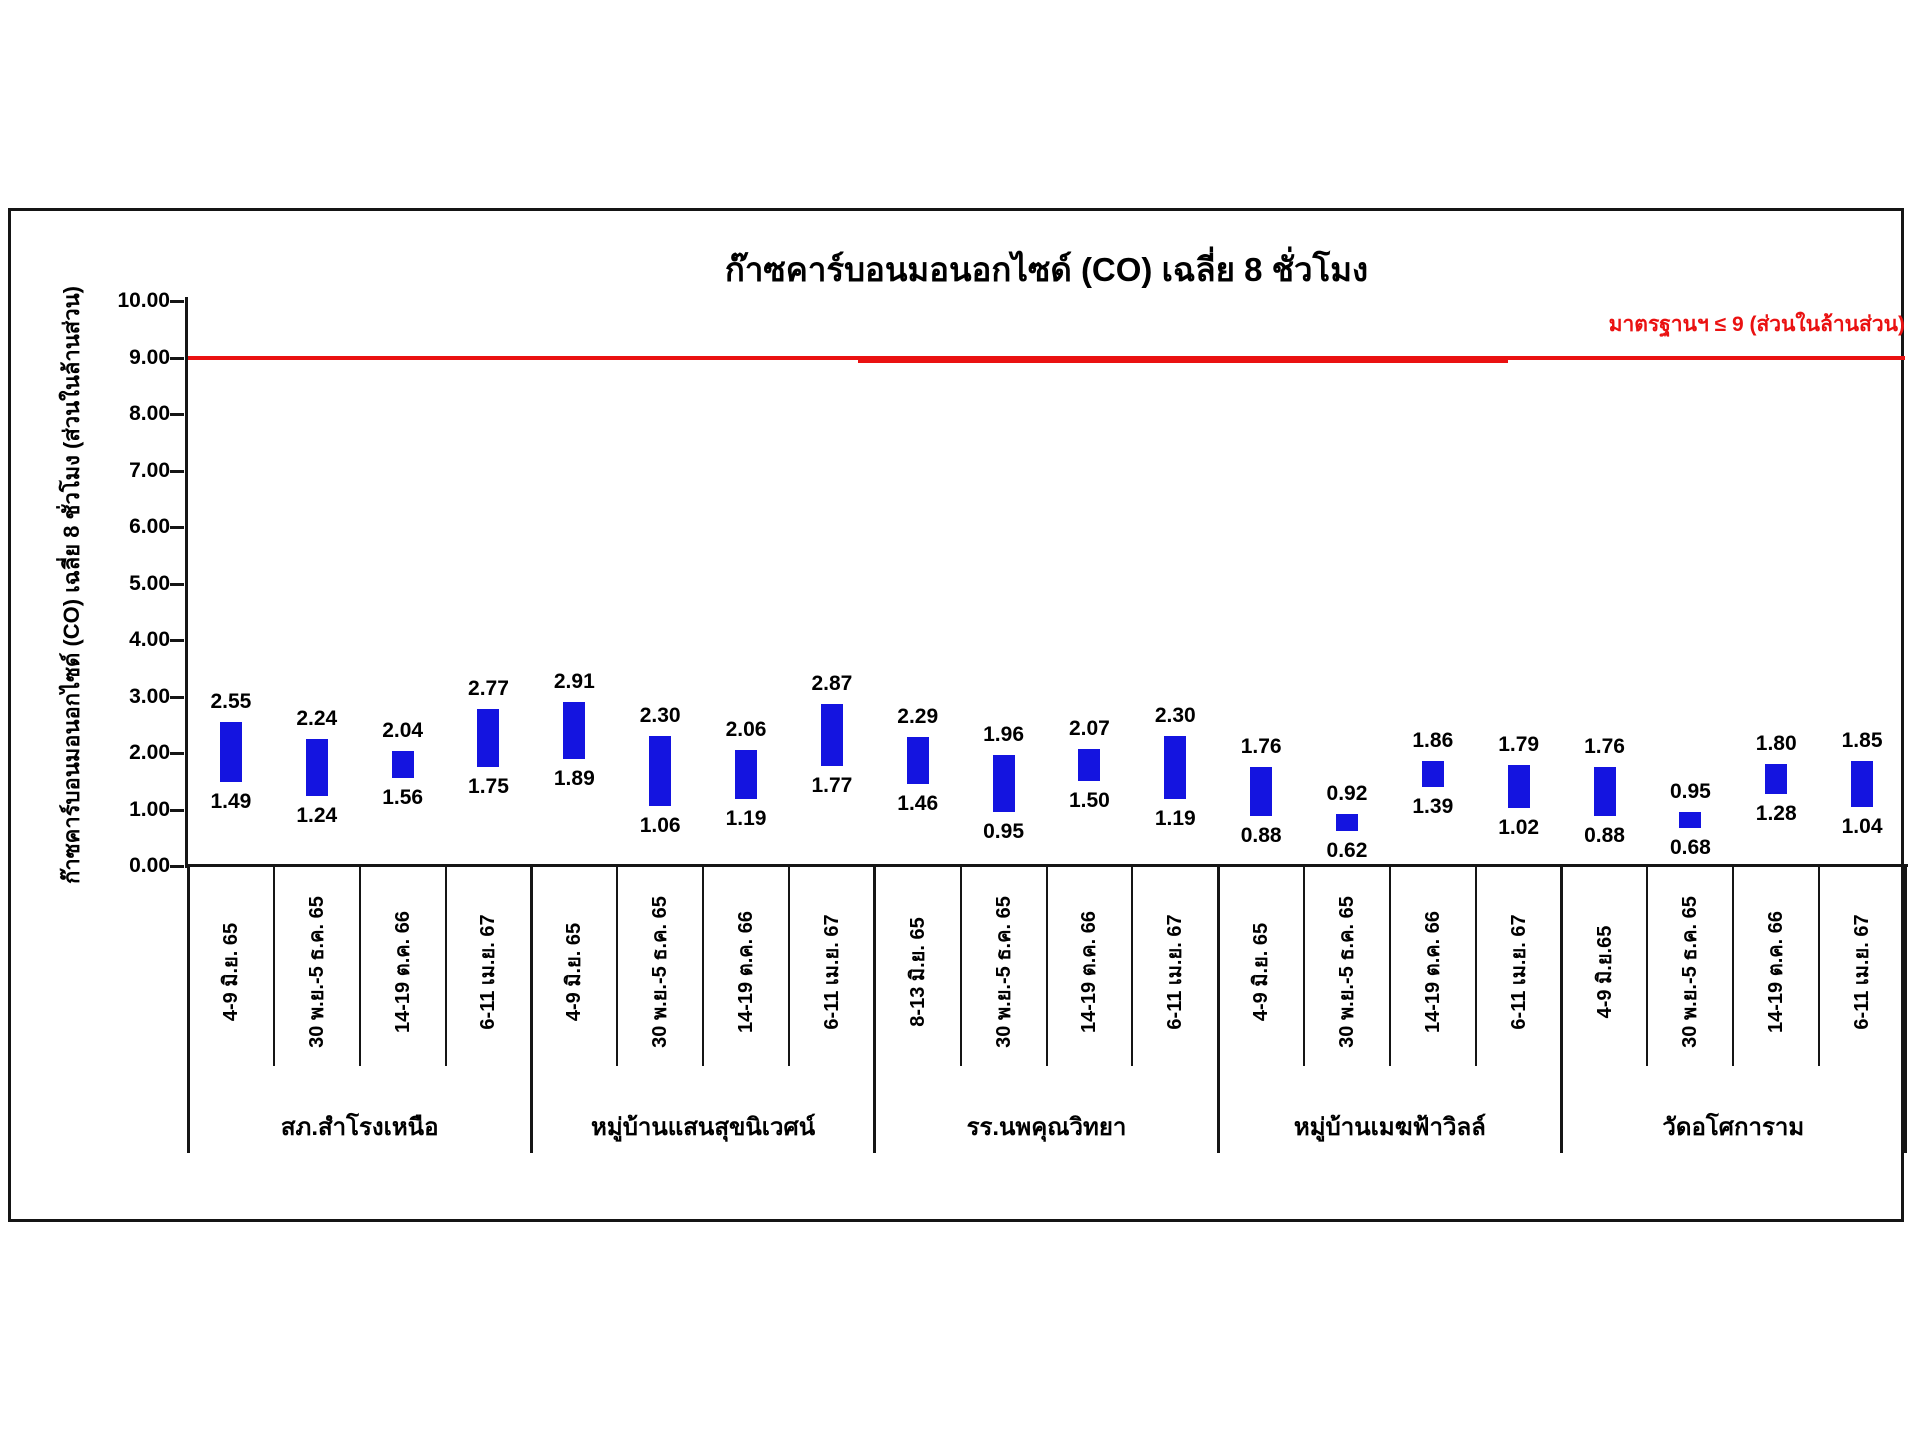 This screenshot has width=1920, height=1440. I want to click on station-label: หมู่บ้านเมฆฟ้าวิลล์, so click(1389, 1127).